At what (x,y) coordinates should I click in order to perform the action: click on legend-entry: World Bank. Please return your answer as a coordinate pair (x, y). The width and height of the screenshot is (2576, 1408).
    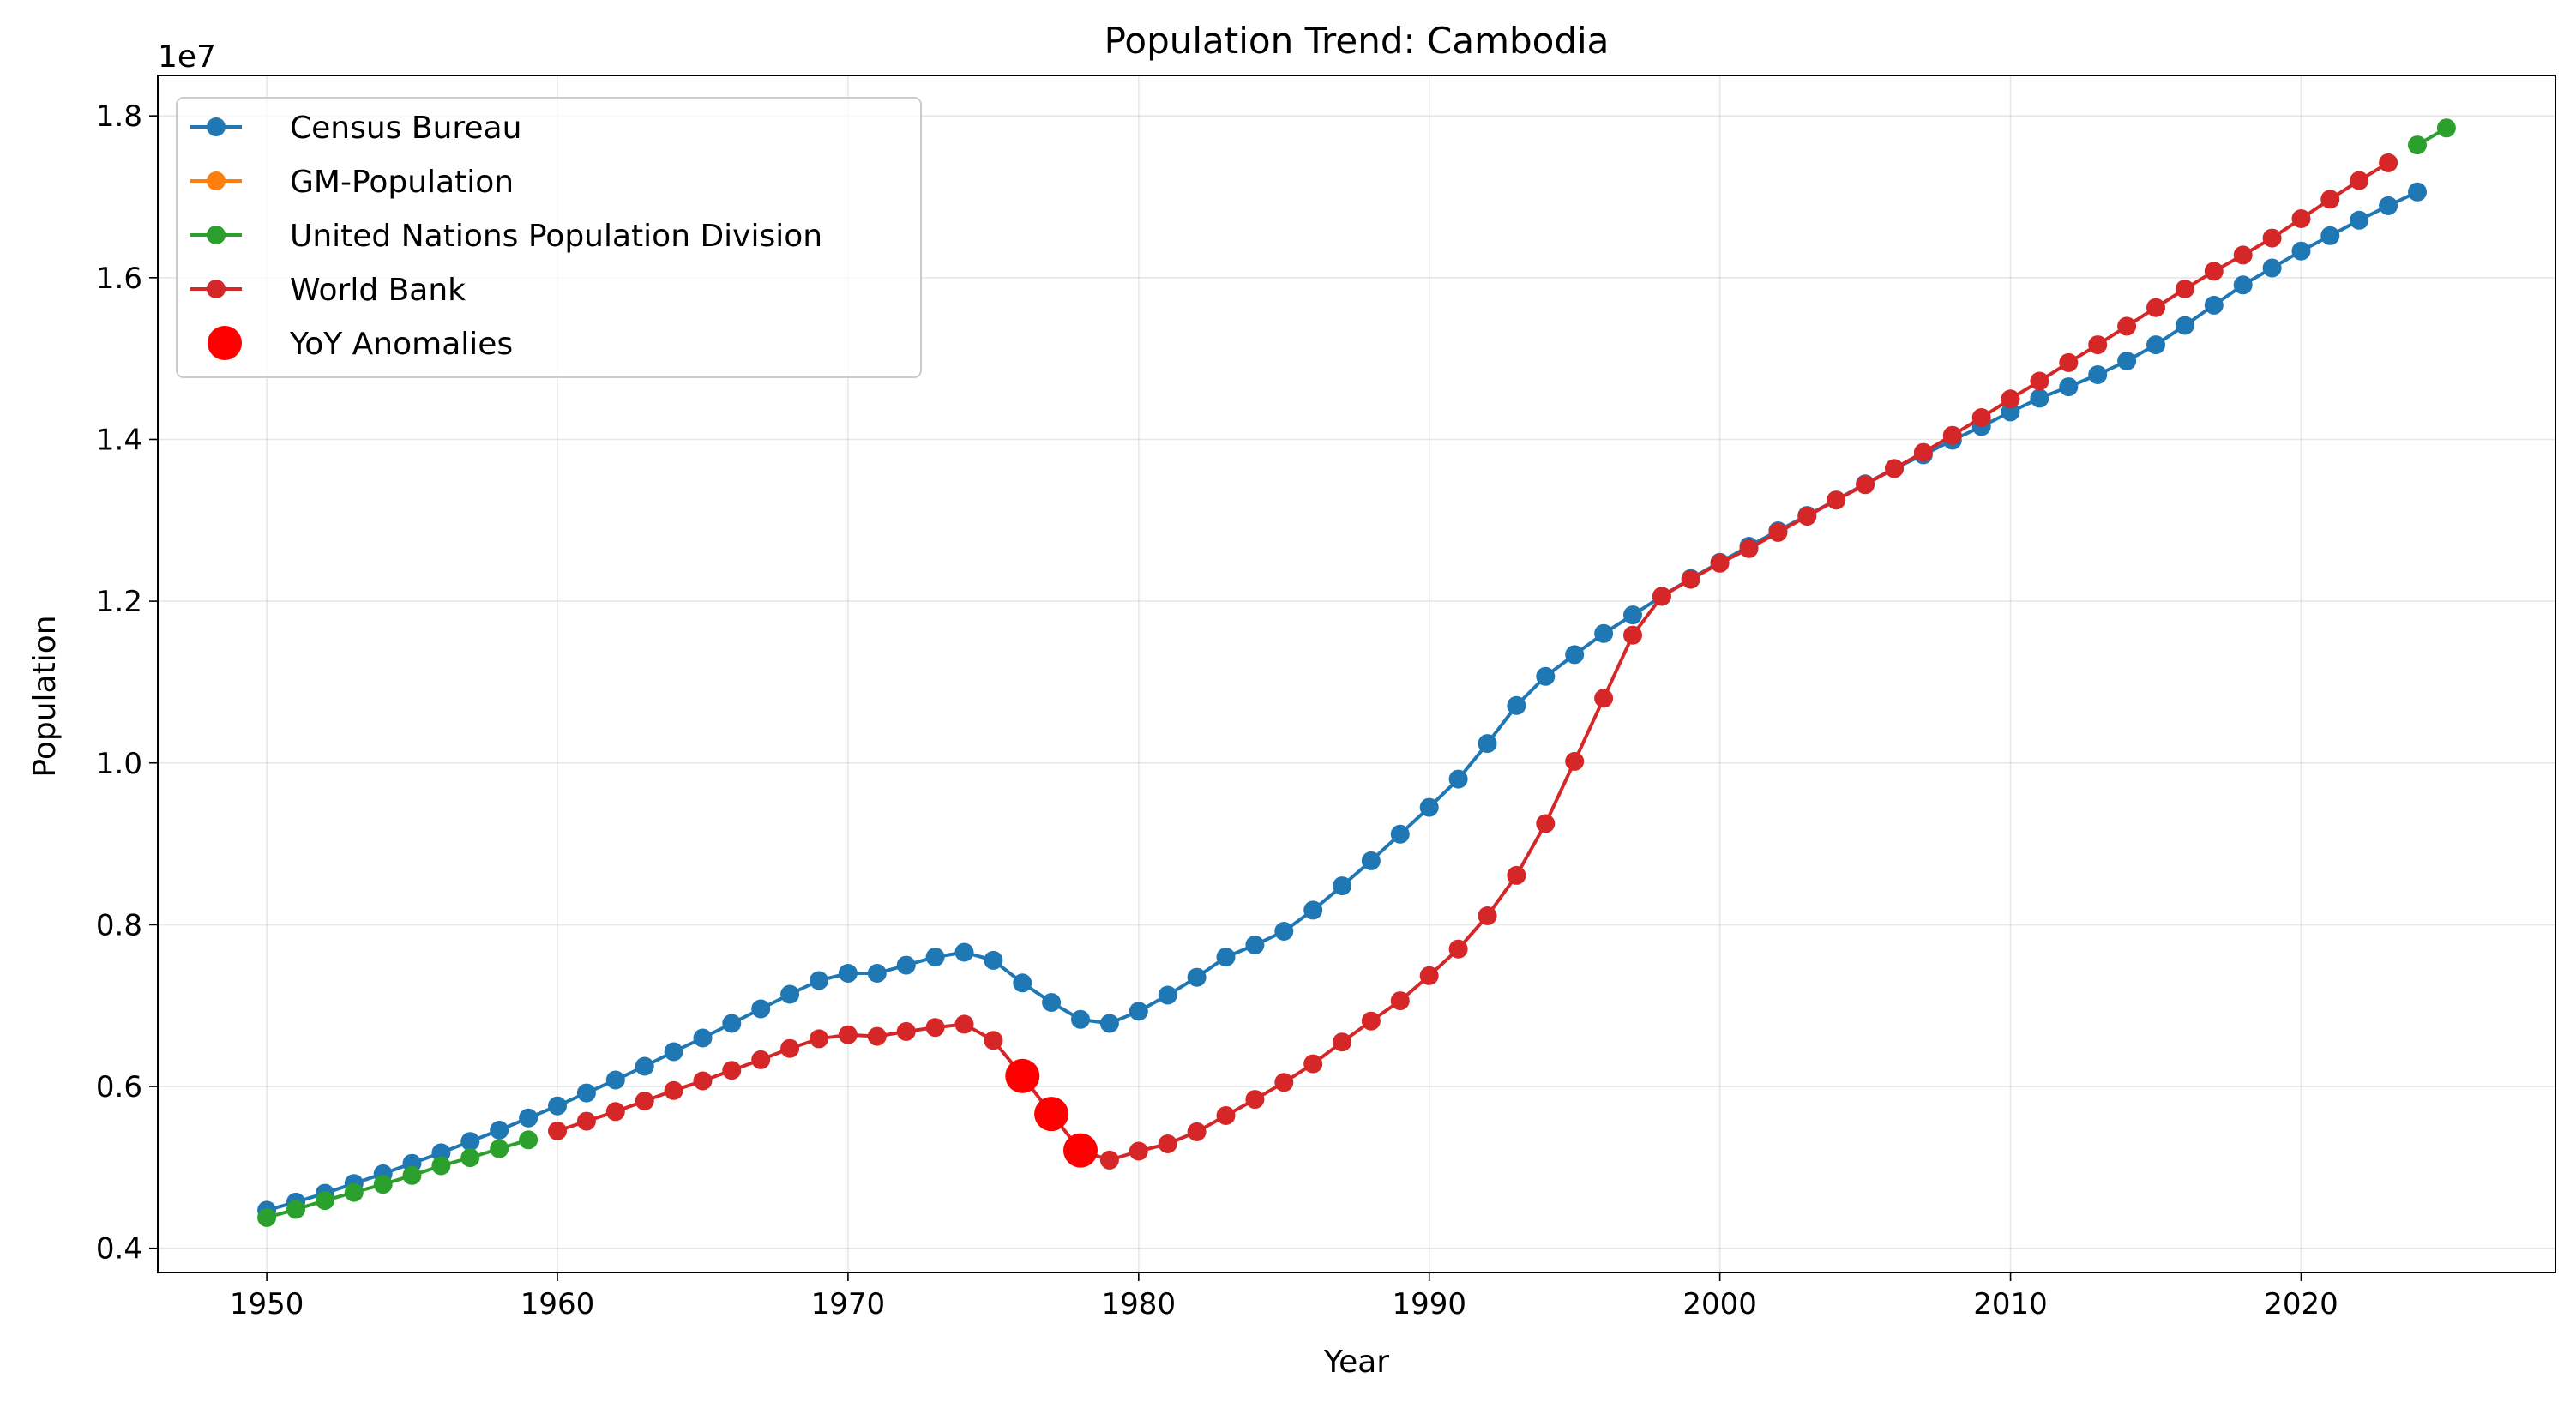
    Looking at the image, I should click on (328, 290).